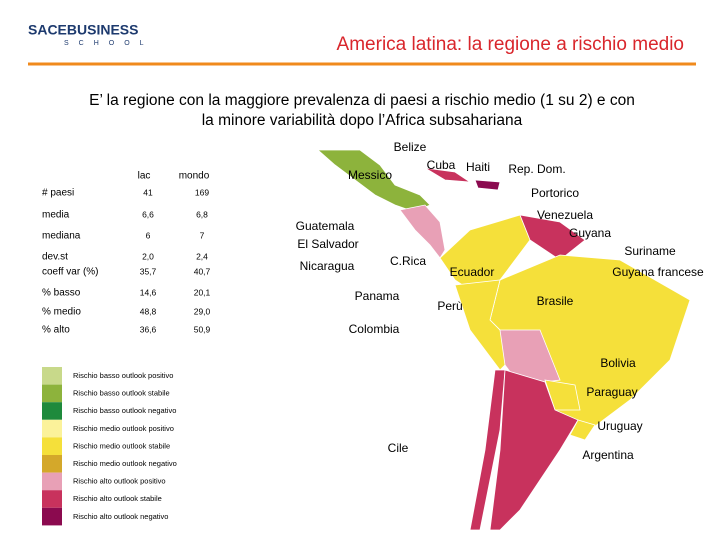 The width and height of the screenshot is (720, 545). What do you see at coordinates (55, 257) in the screenshot?
I see `row-label: dev.st` at bounding box center [55, 257].